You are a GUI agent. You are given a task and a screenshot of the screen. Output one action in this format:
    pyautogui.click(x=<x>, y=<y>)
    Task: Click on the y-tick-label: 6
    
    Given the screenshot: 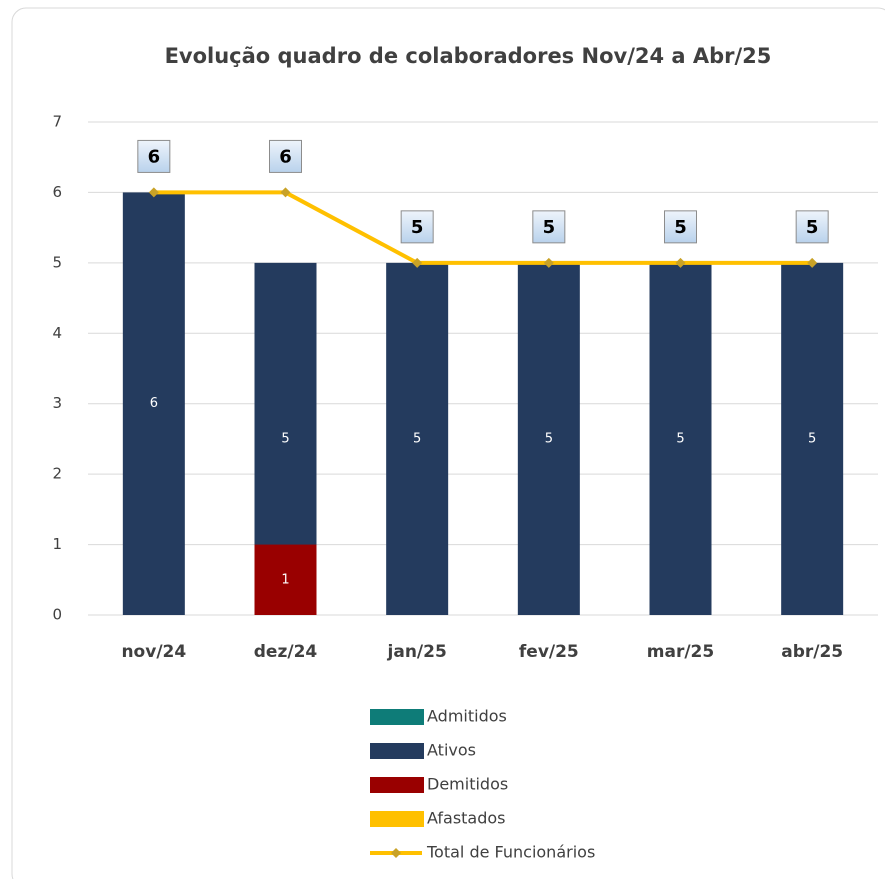 What is the action you would take?
    pyautogui.click(x=57, y=192)
    